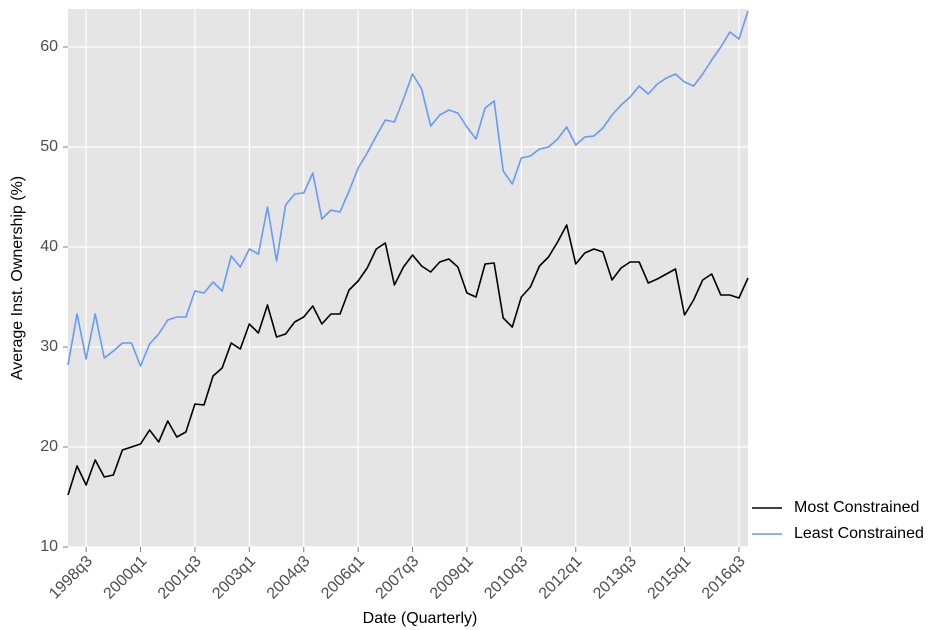  I want to click on legend-label: Least Constrained, so click(859, 533).